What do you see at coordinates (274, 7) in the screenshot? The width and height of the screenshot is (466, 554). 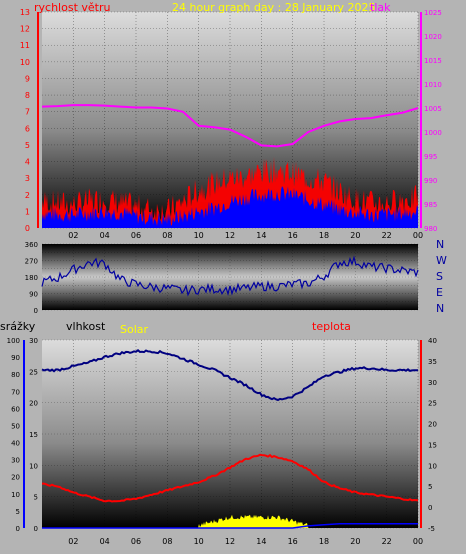 I see `chart-title: 24 hour graph day : 28 January 2025` at bounding box center [274, 7].